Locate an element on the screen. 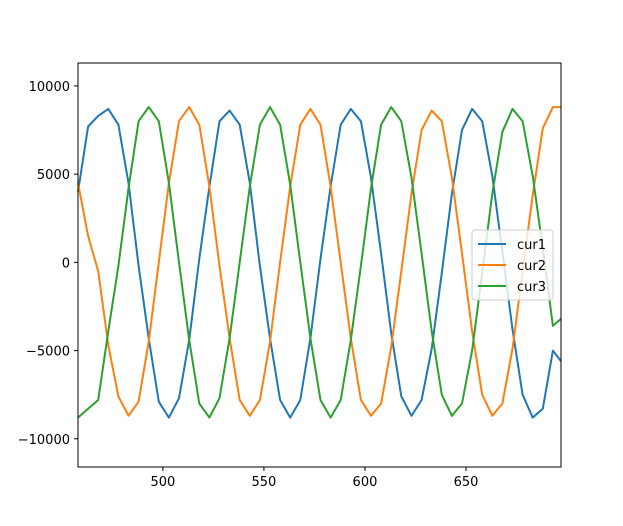 This screenshot has width=623, height=526. x-tick-label: 550 is located at coordinates (264, 482).